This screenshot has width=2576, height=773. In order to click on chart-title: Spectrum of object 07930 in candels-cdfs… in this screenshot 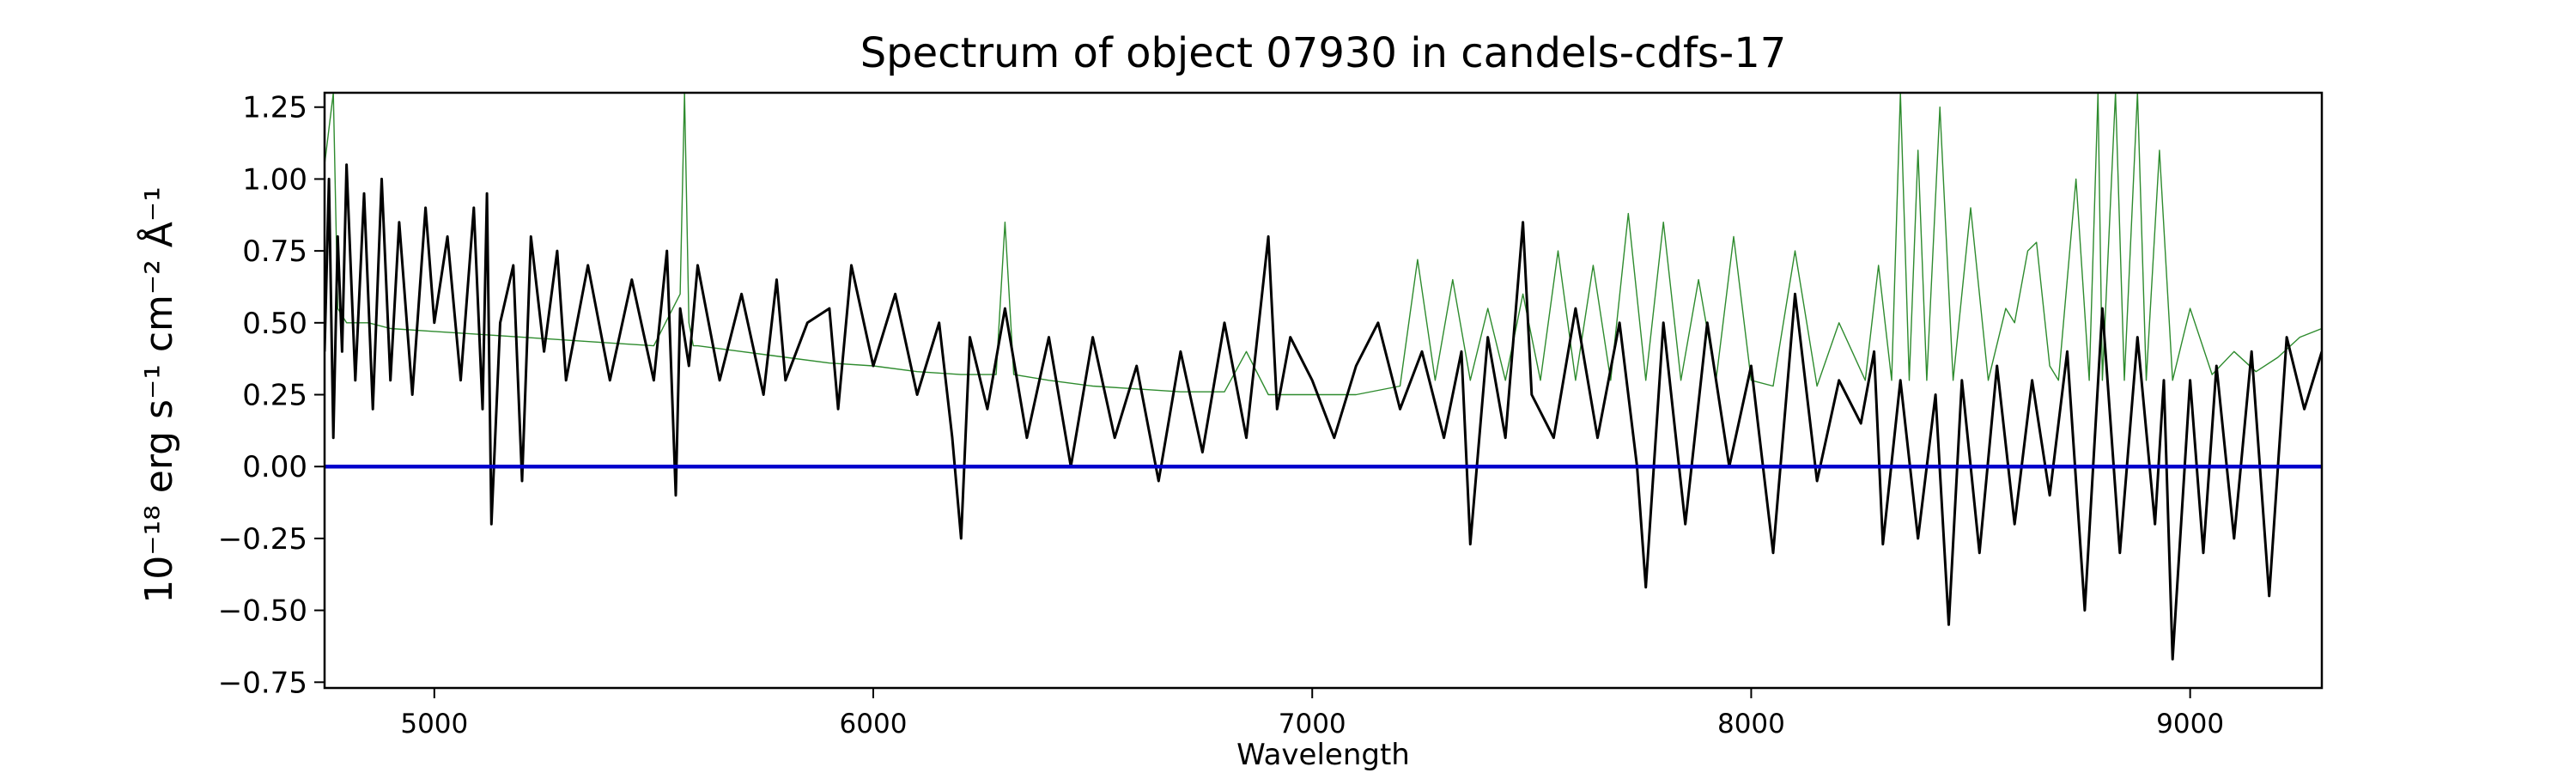, I will do `click(1323, 53)`.